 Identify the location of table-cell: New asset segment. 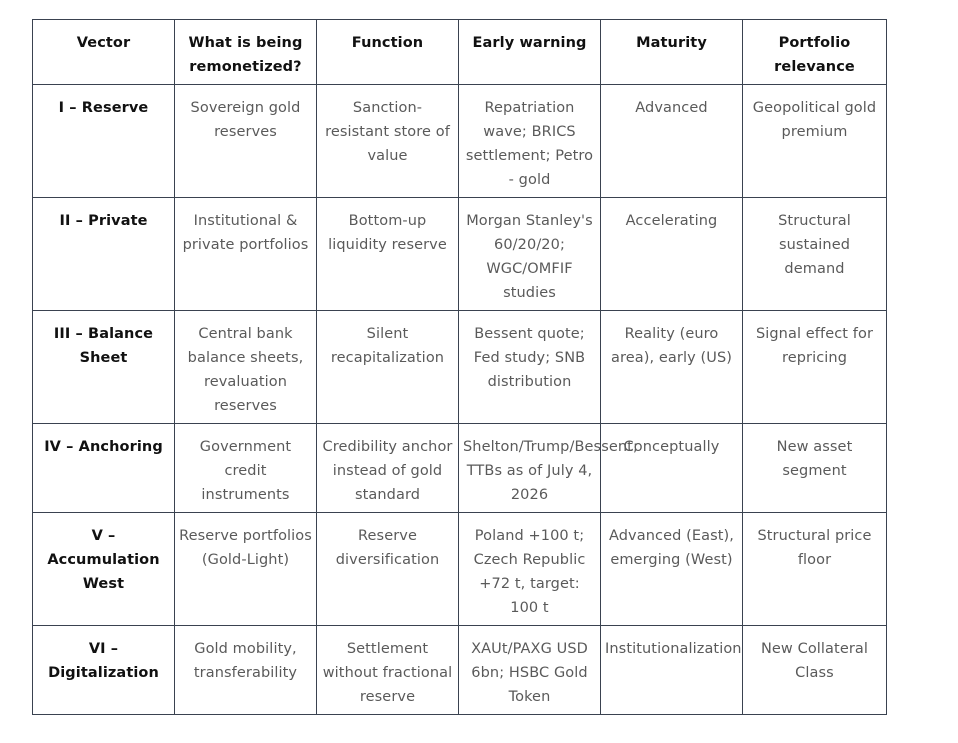
(814, 468).